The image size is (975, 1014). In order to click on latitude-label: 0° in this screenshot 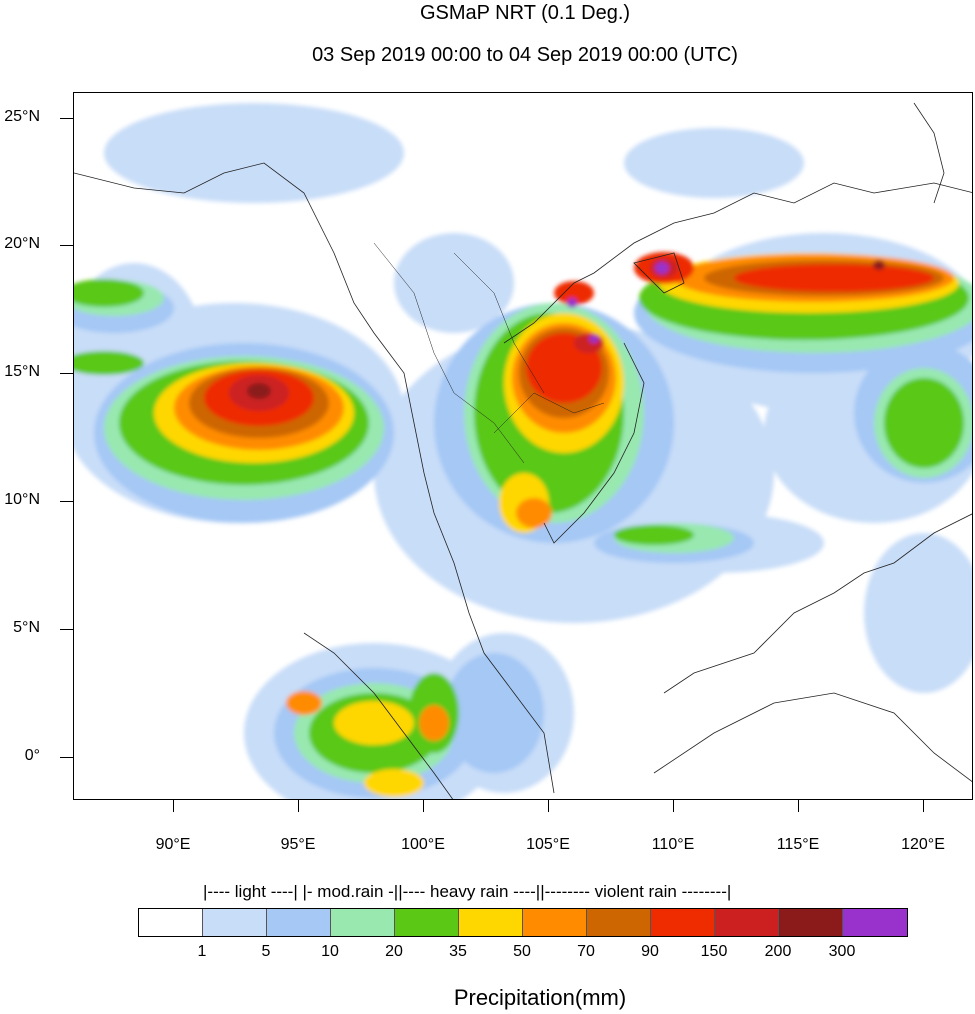, I will do `click(32, 755)`.